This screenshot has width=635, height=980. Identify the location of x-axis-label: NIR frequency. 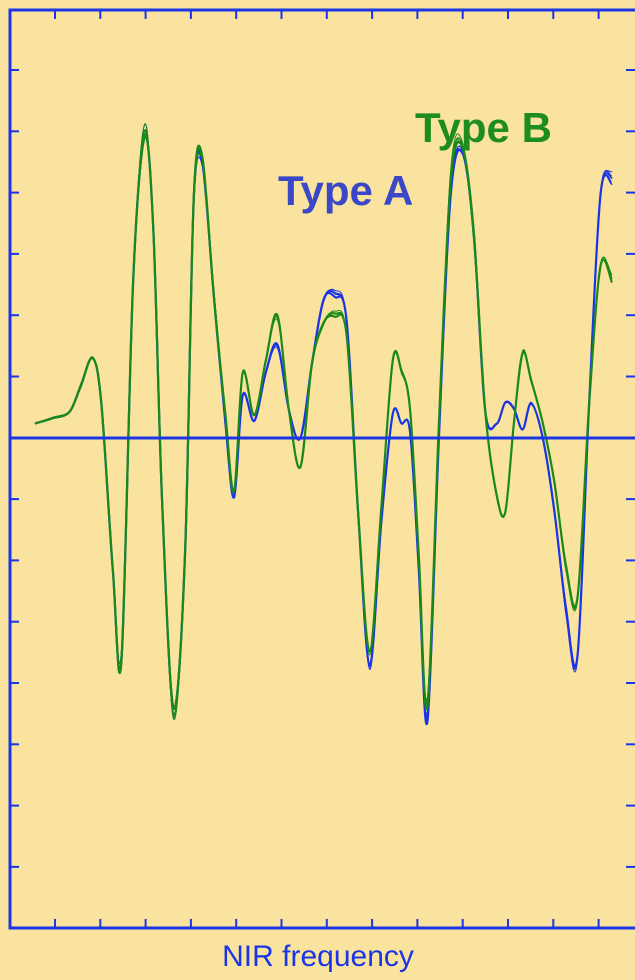
(318, 956).